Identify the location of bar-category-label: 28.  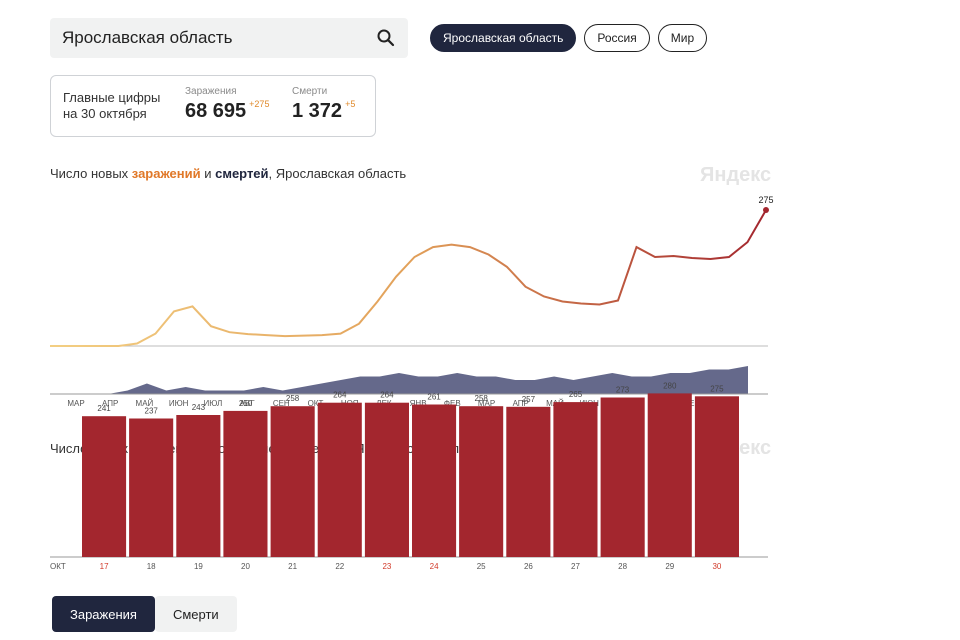
(622, 566).